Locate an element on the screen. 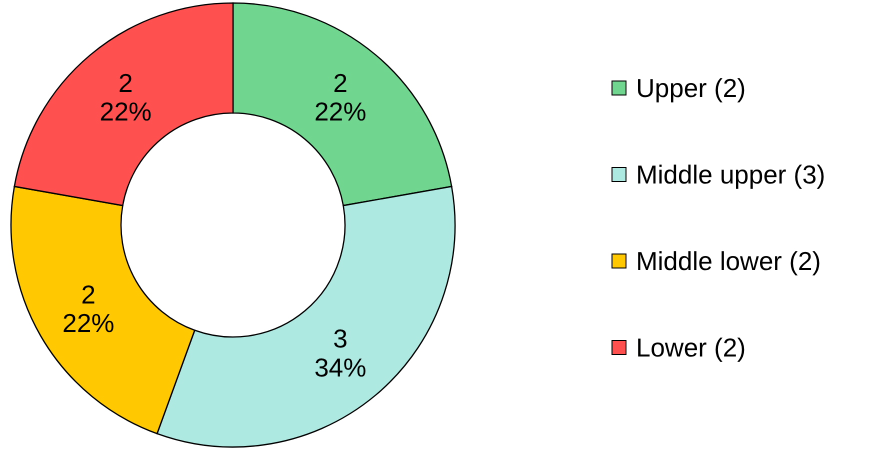  legend-label: Lower (2) is located at coordinates (691, 347).